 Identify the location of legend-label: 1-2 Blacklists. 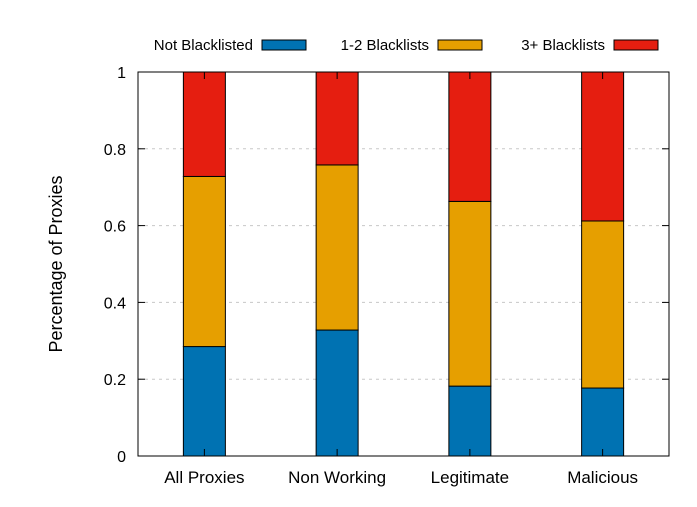
(385, 45).